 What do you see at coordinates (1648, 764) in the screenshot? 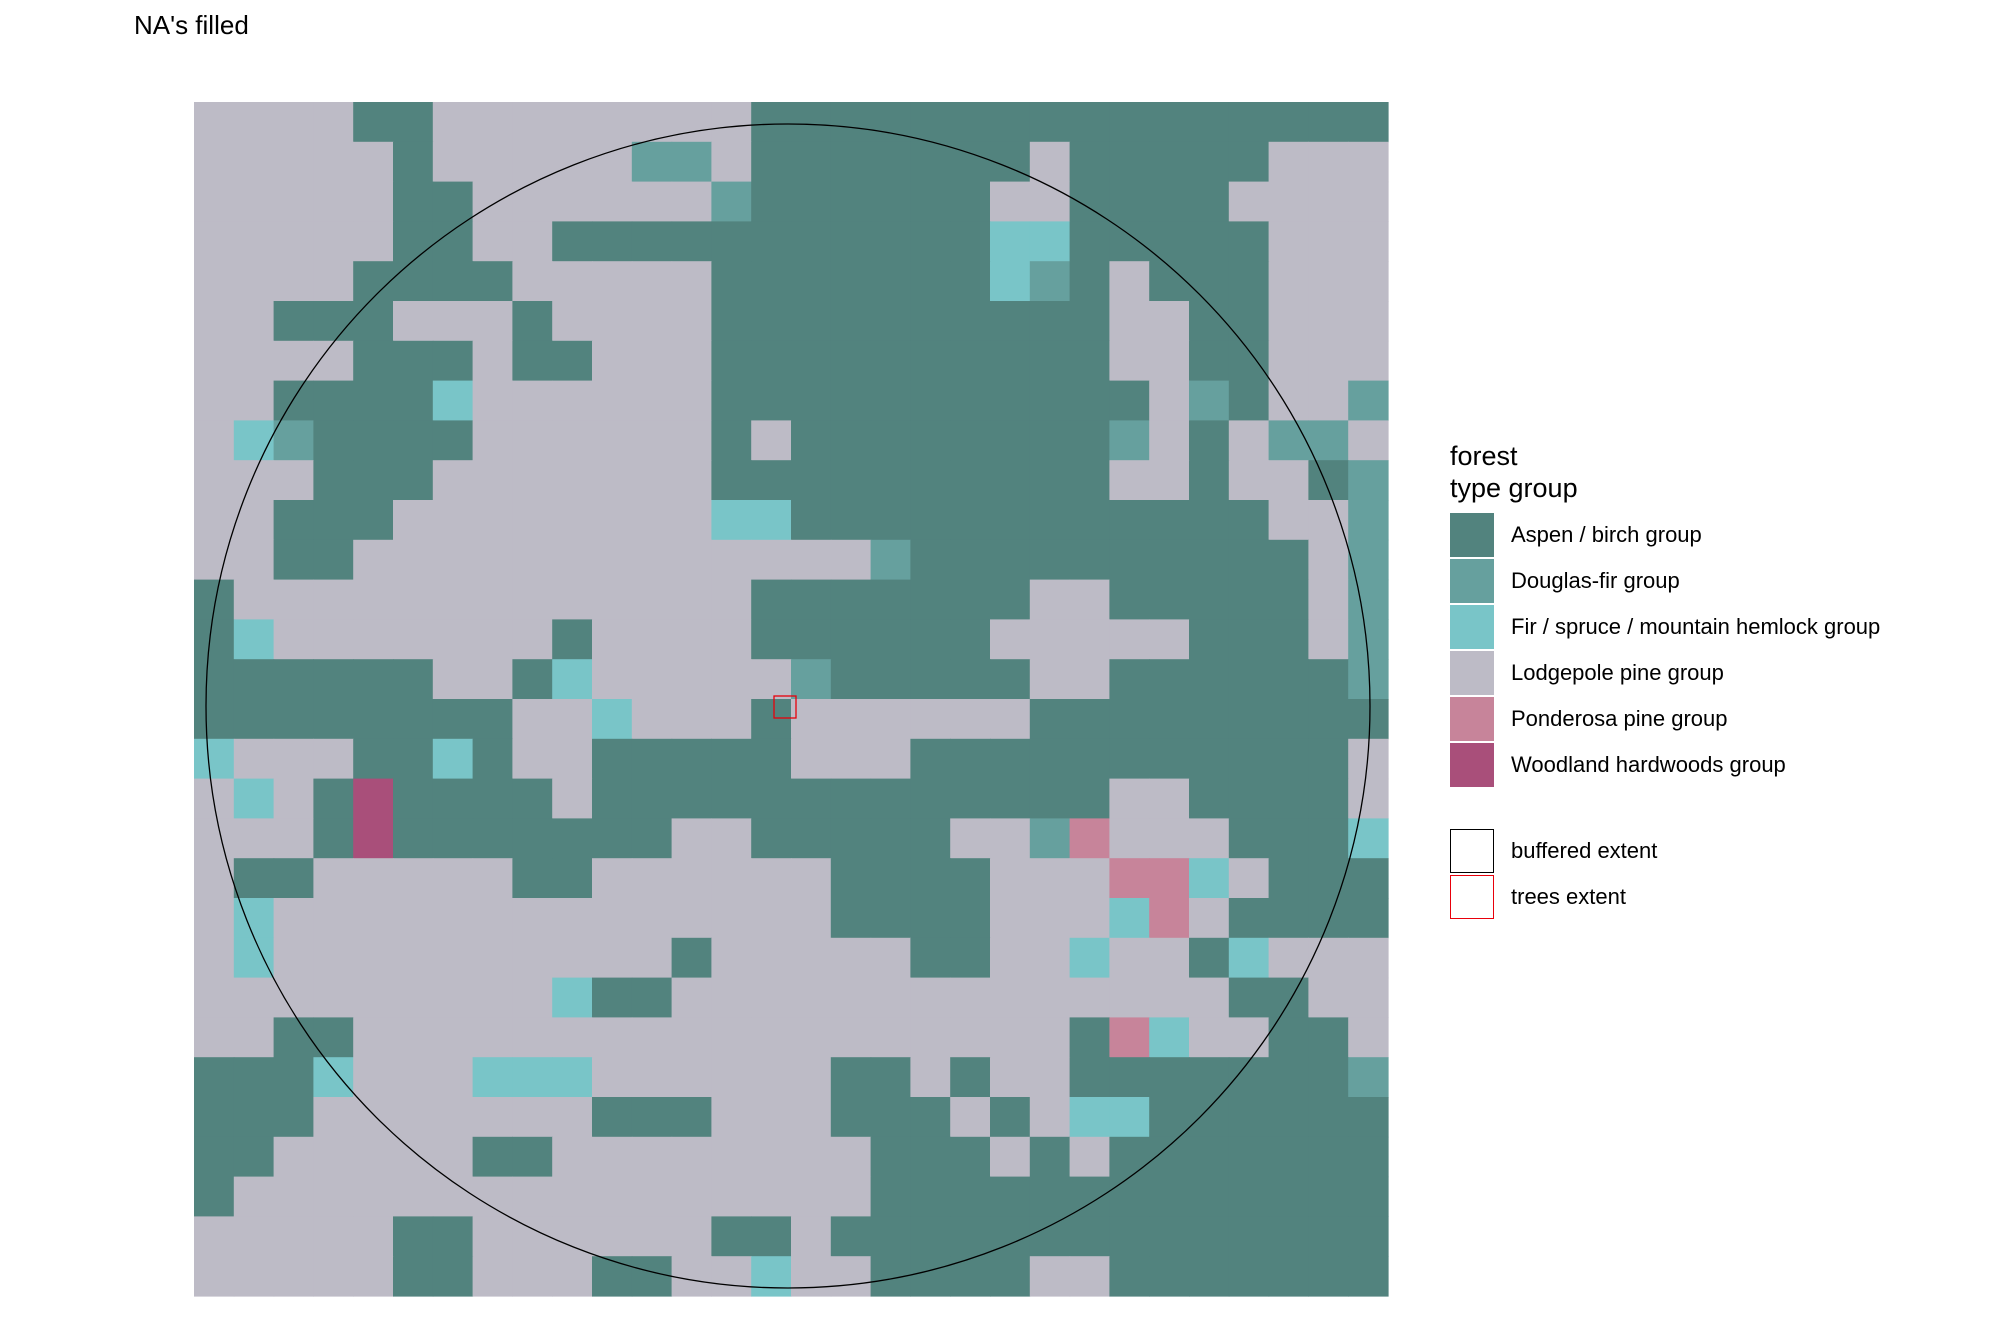
I see `legend-label: Woodland hardwoods group` at bounding box center [1648, 764].